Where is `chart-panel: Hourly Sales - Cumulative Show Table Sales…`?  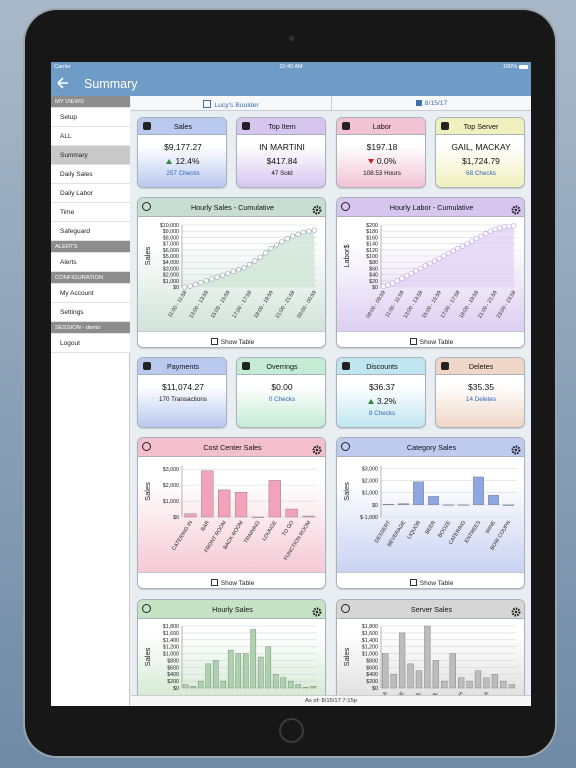
chart-panel: Hourly Sales - Cumulative Show Table Sales… is located at coordinates (231, 272).